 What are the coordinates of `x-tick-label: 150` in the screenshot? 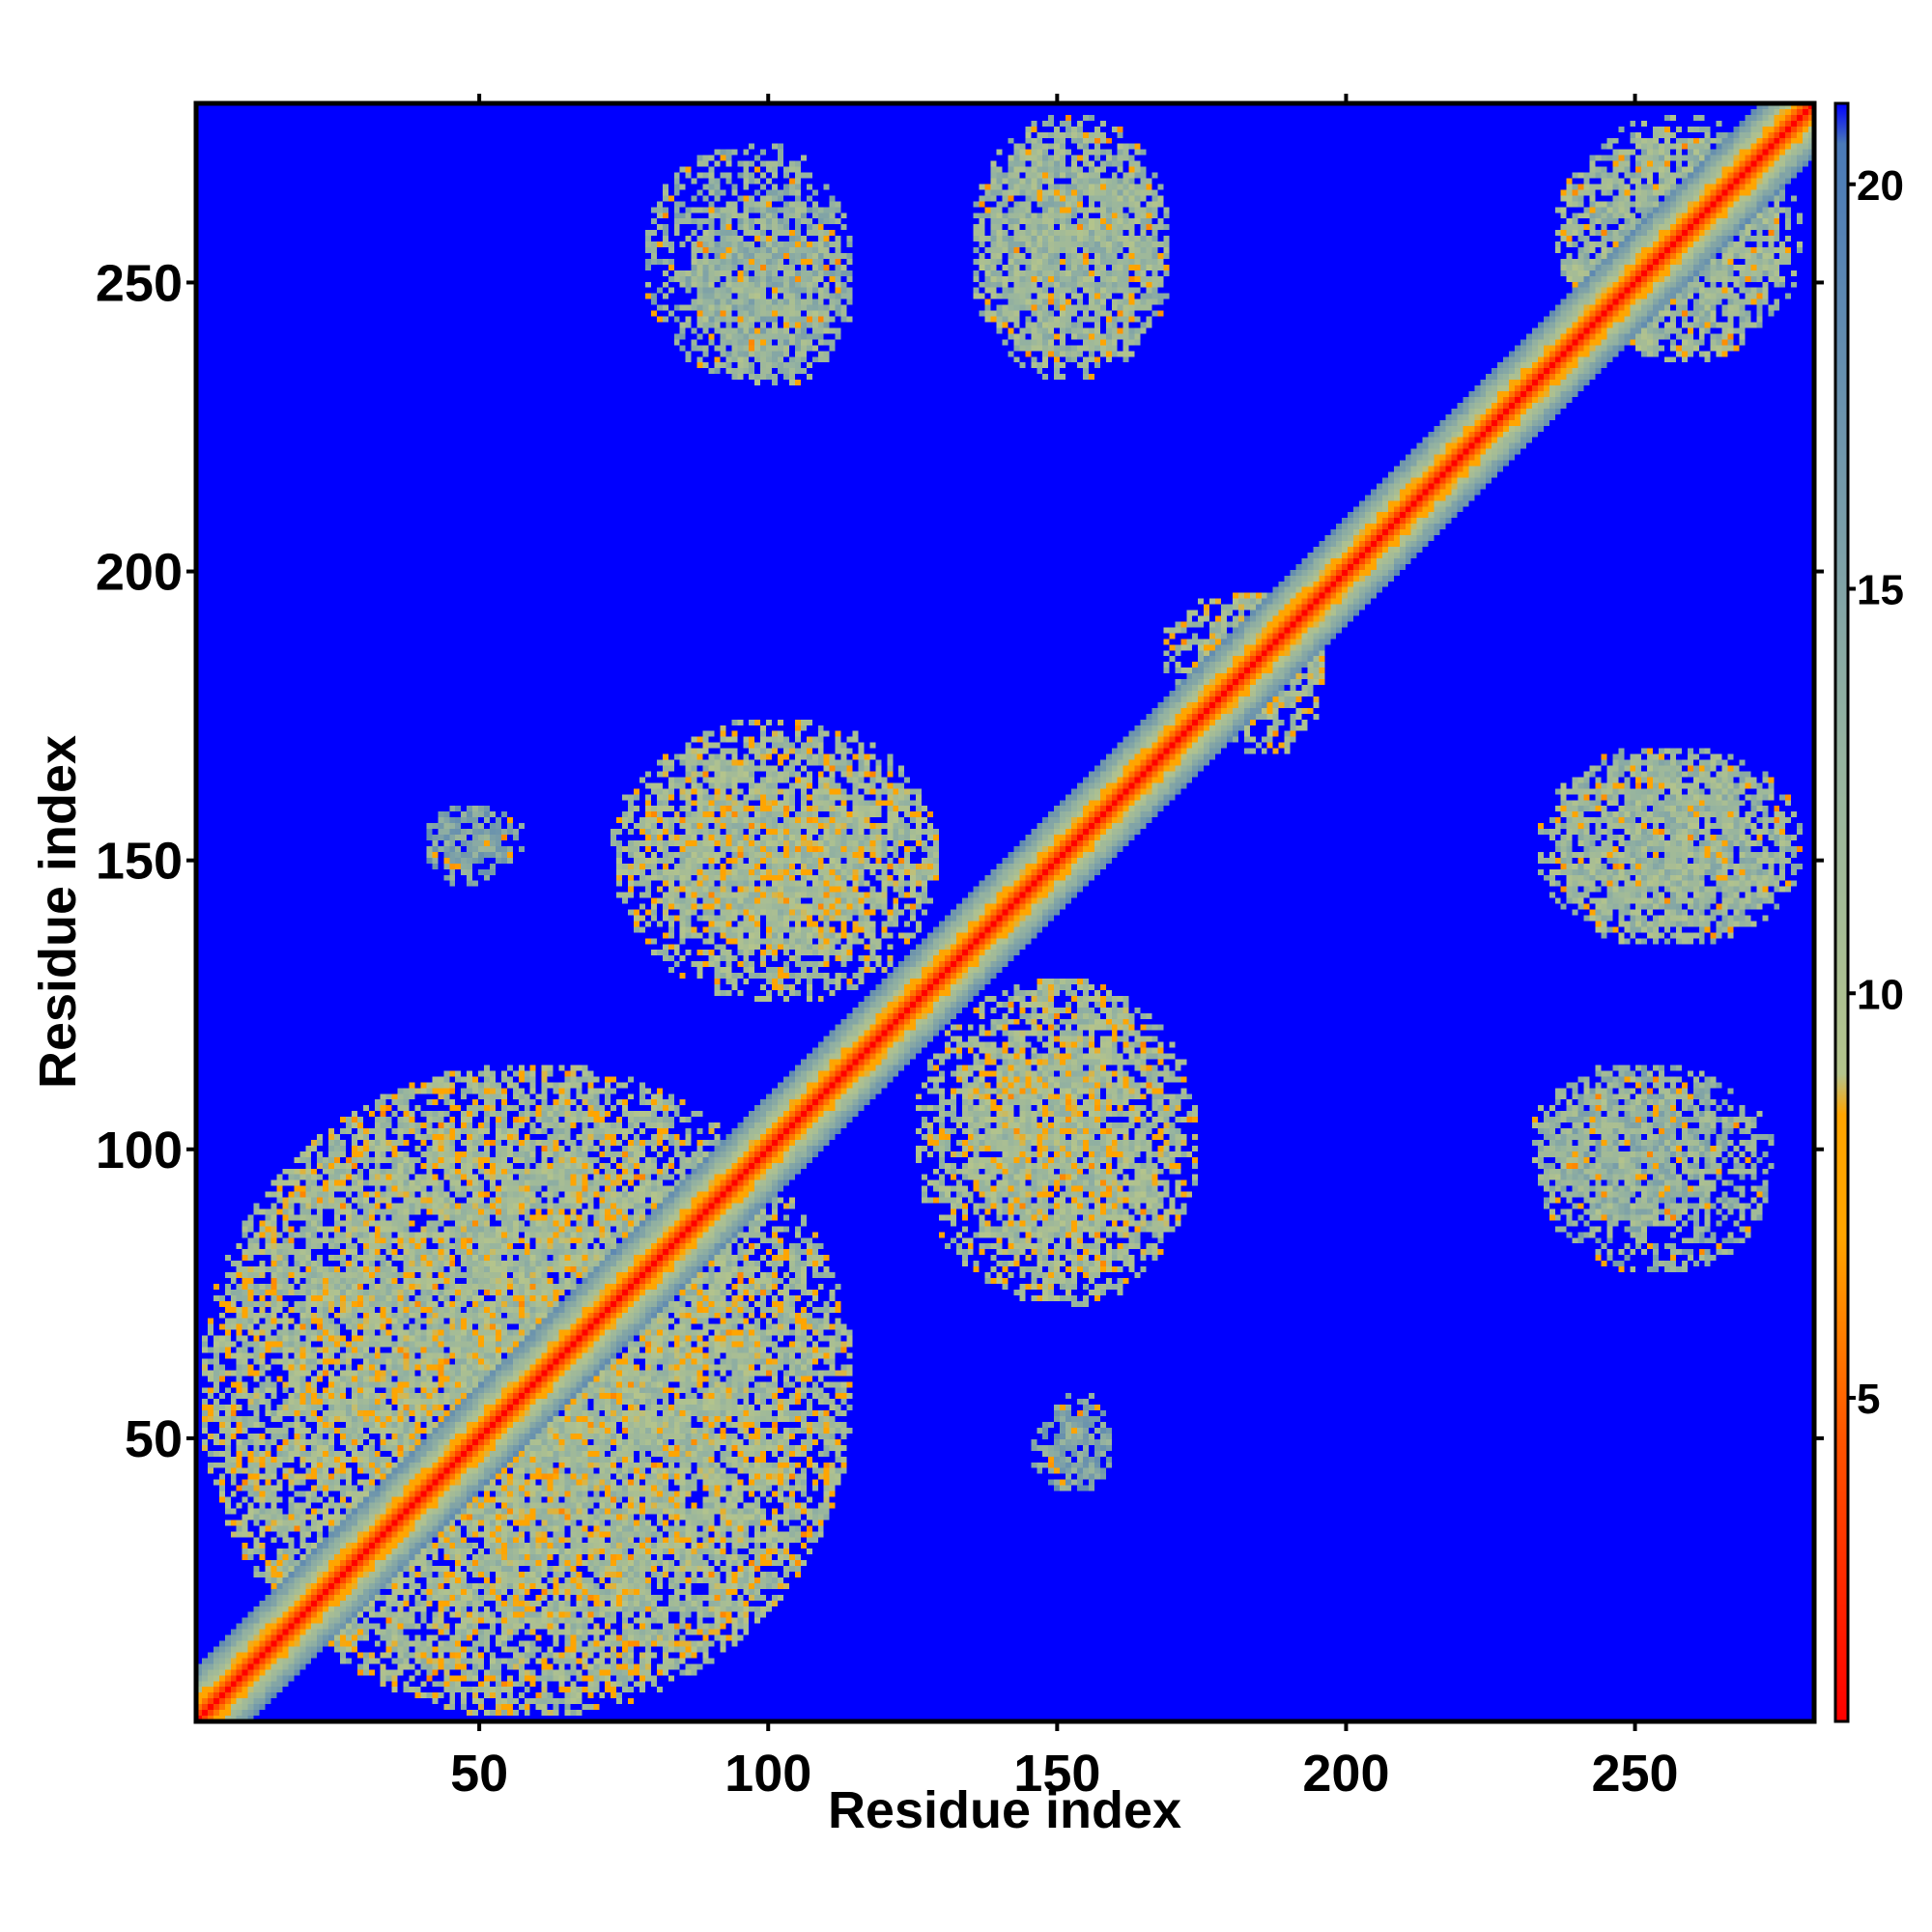 It's located at (1056, 1774).